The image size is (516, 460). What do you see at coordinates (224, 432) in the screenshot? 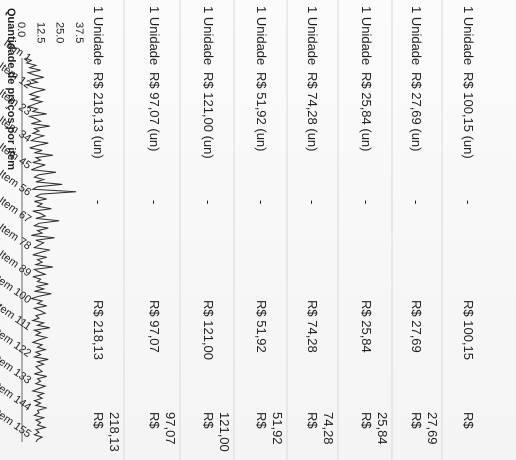
I see `total-value: 121,00` at bounding box center [224, 432].